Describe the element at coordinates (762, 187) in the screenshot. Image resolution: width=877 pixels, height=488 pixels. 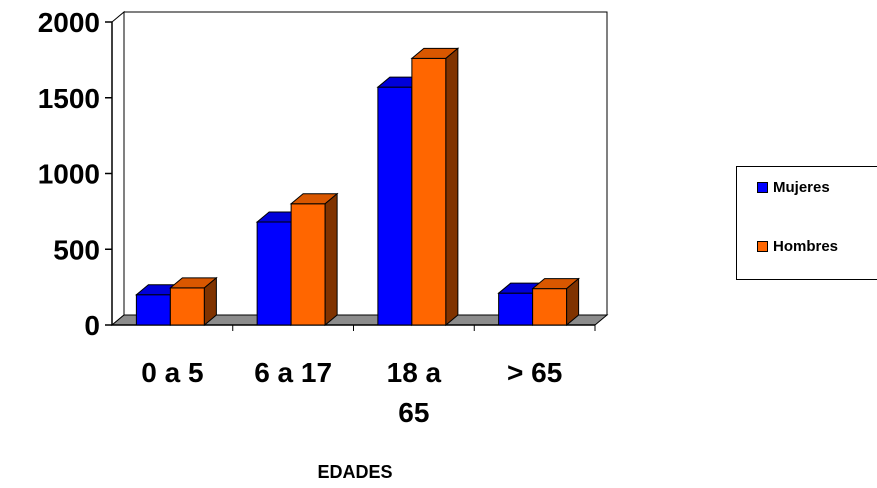
I see `legend-swatch-mujeres` at that location.